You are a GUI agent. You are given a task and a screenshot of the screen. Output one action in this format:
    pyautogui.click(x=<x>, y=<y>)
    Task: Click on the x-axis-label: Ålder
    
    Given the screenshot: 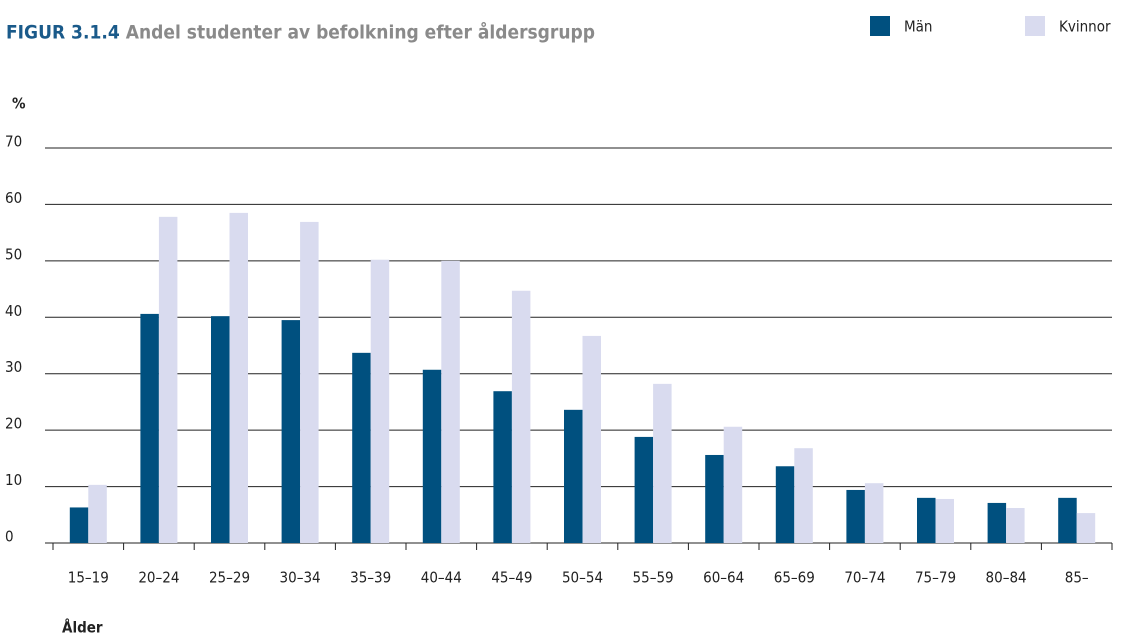 What is the action you would take?
    pyautogui.click(x=82, y=627)
    